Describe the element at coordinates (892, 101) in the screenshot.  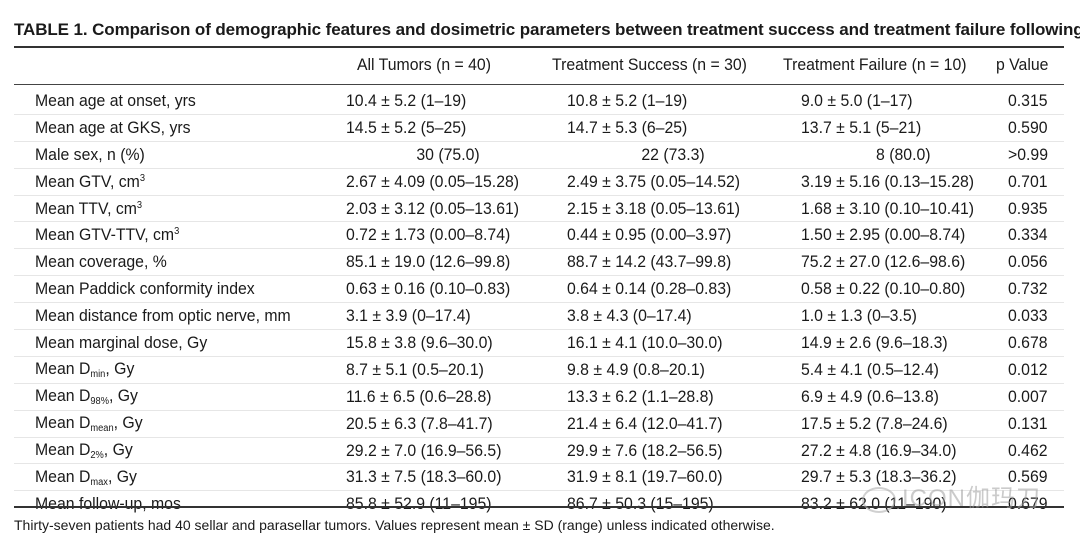
I see `treatment-failure-cell: 9.0 ± 5.0 (1–17)` at that location.